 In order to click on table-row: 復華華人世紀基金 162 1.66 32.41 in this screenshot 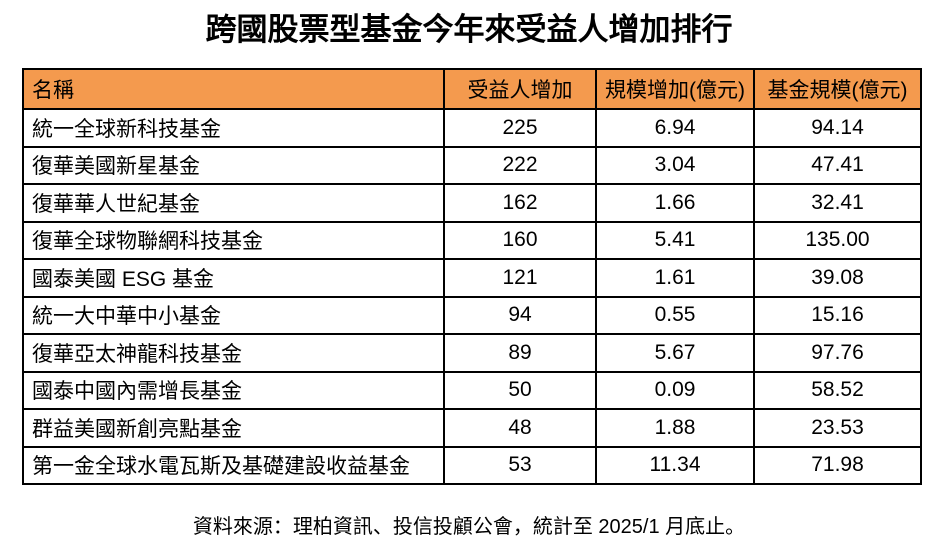, I will do `click(472, 203)`.